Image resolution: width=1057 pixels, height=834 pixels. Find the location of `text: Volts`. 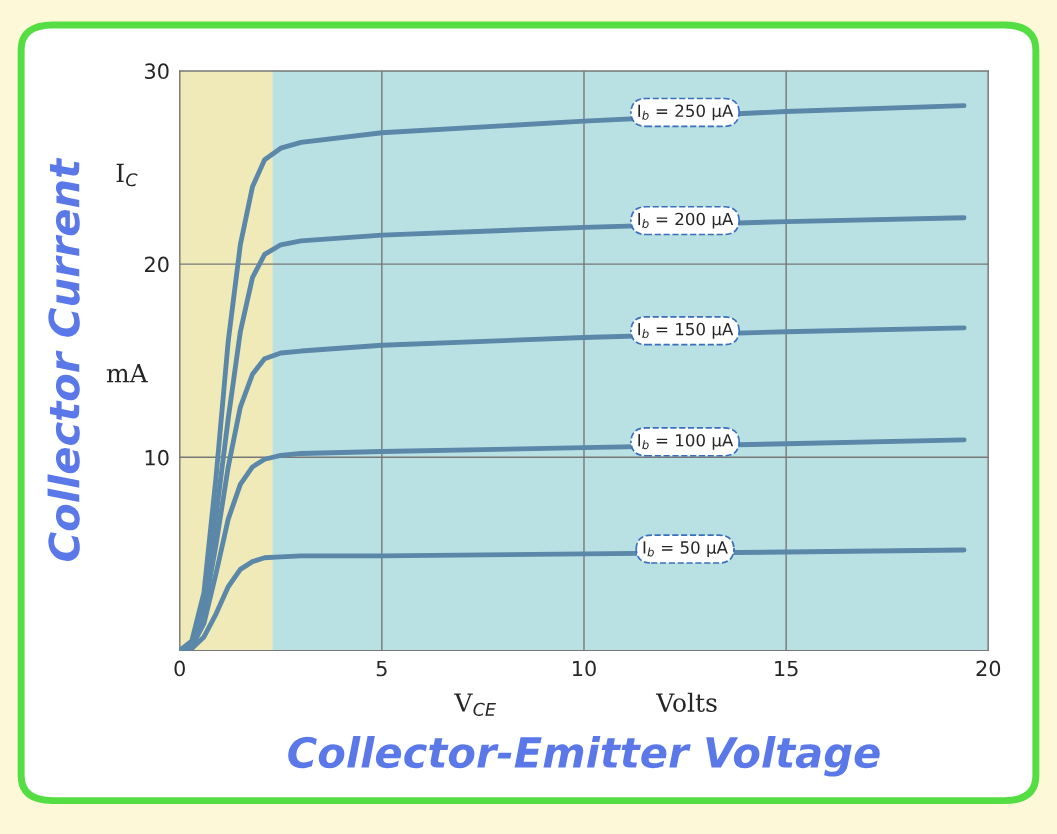

text: Volts is located at coordinates (686, 702).